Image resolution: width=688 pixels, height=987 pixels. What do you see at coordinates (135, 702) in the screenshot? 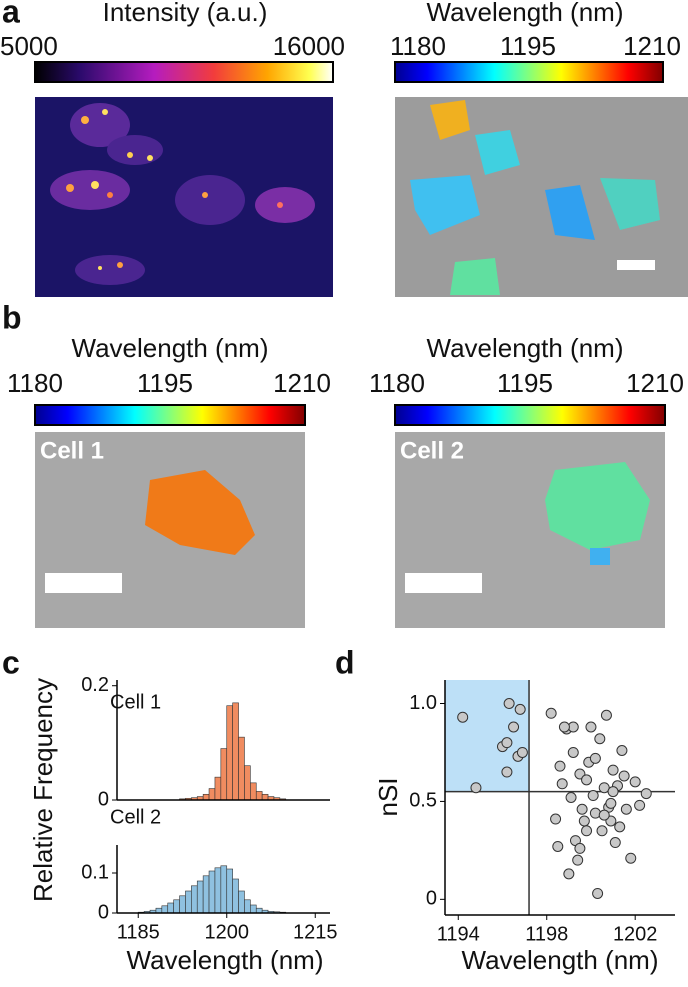
I see `subplot-title: Cell 1` at bounding box center [135, 702].